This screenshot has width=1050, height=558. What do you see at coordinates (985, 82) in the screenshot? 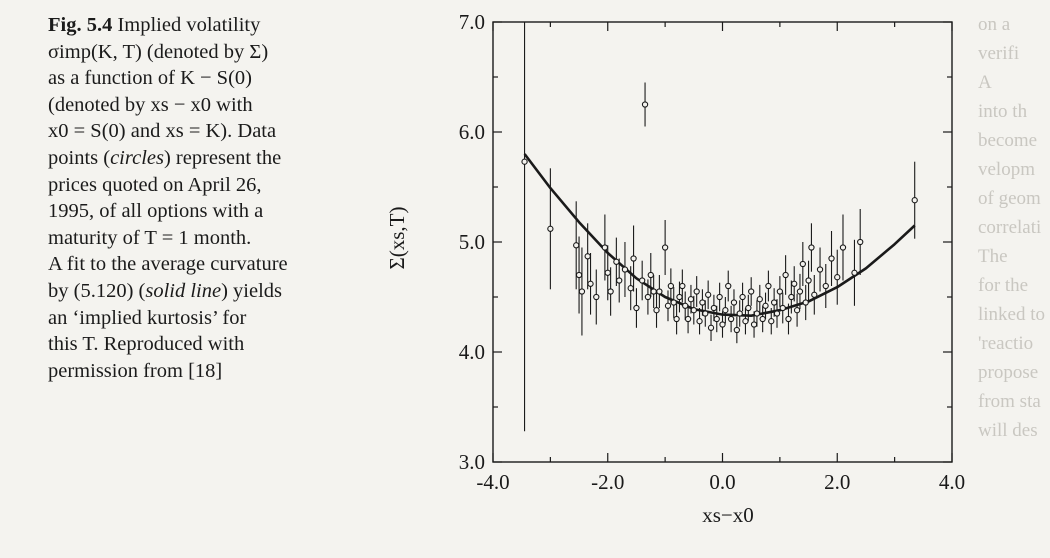
I see `bleed-through-line: A` at bounding box center [985, 82].